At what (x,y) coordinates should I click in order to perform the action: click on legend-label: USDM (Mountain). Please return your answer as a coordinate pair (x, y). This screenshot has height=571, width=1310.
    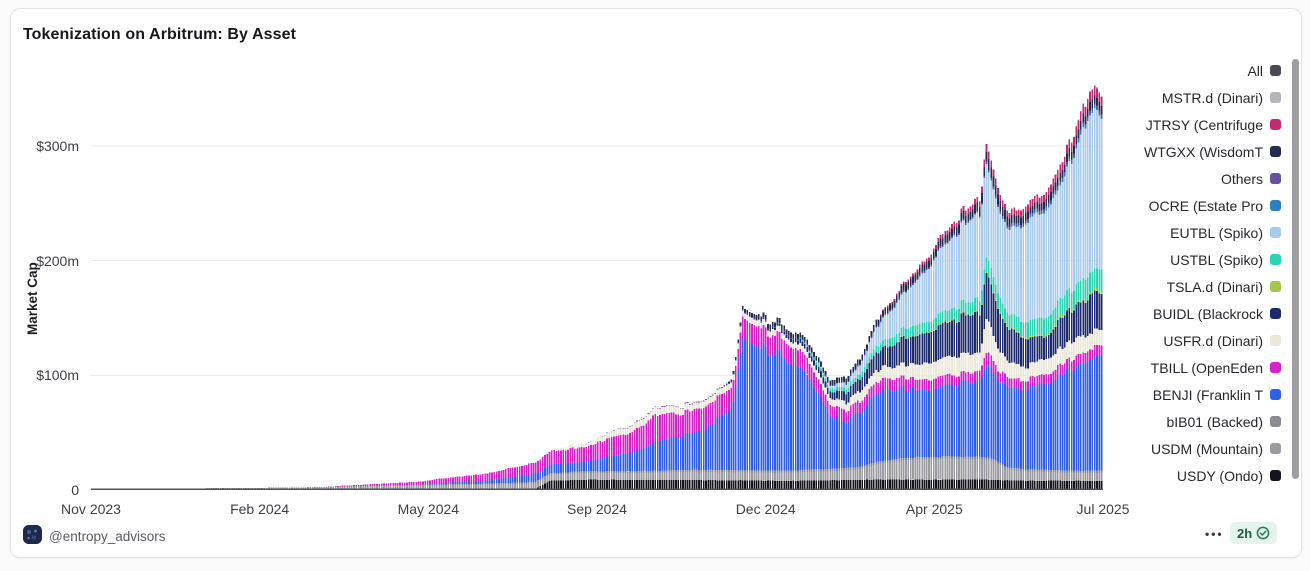
    Looking at the image, I should click on (1206, 448).